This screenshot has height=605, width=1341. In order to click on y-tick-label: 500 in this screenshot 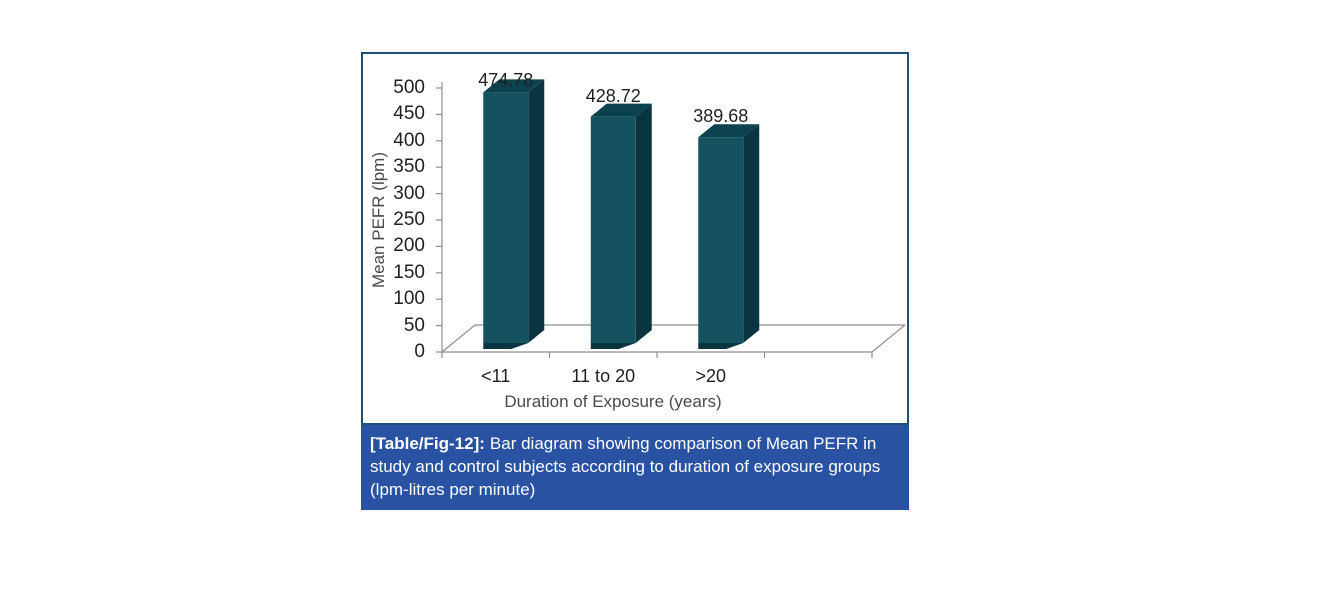, I will do `click(409, 87)`.